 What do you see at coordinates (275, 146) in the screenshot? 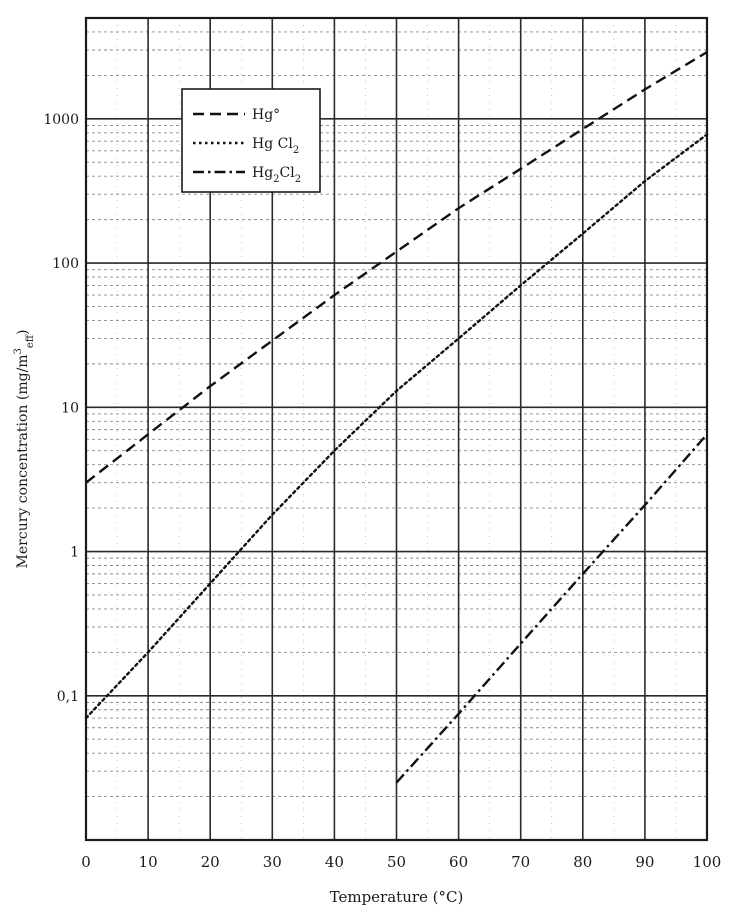
I see `legend-label-2: Hg Cl2` at bounding box center [275, 146].